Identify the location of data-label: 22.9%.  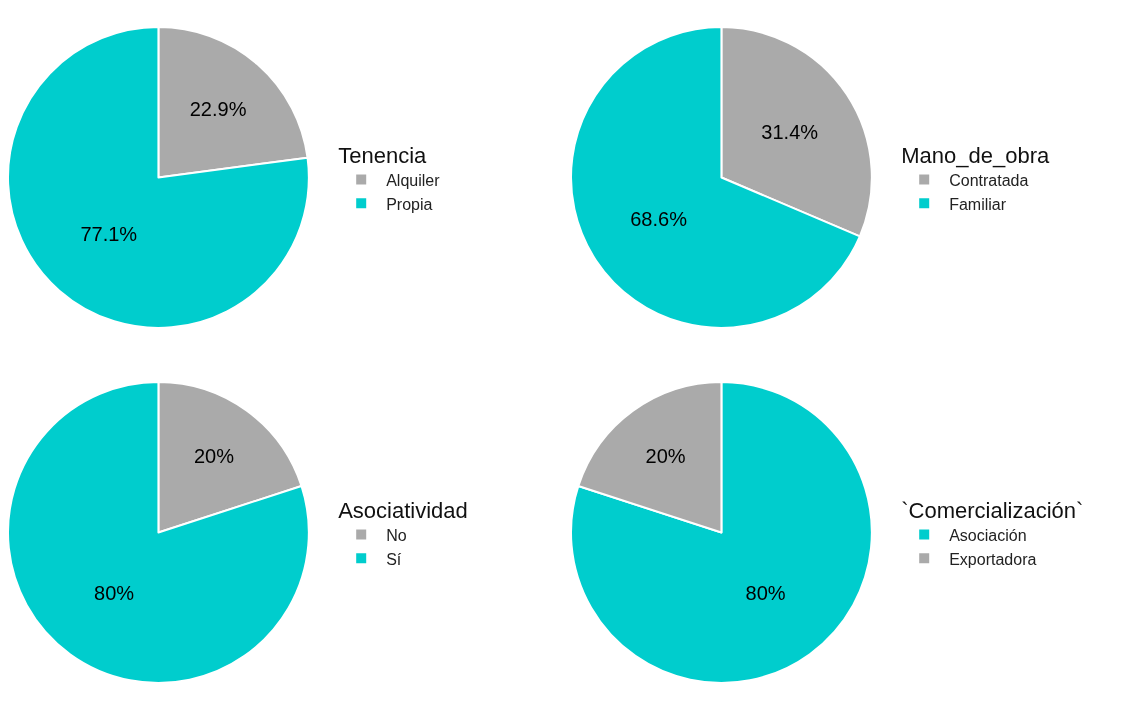
(218, 109).